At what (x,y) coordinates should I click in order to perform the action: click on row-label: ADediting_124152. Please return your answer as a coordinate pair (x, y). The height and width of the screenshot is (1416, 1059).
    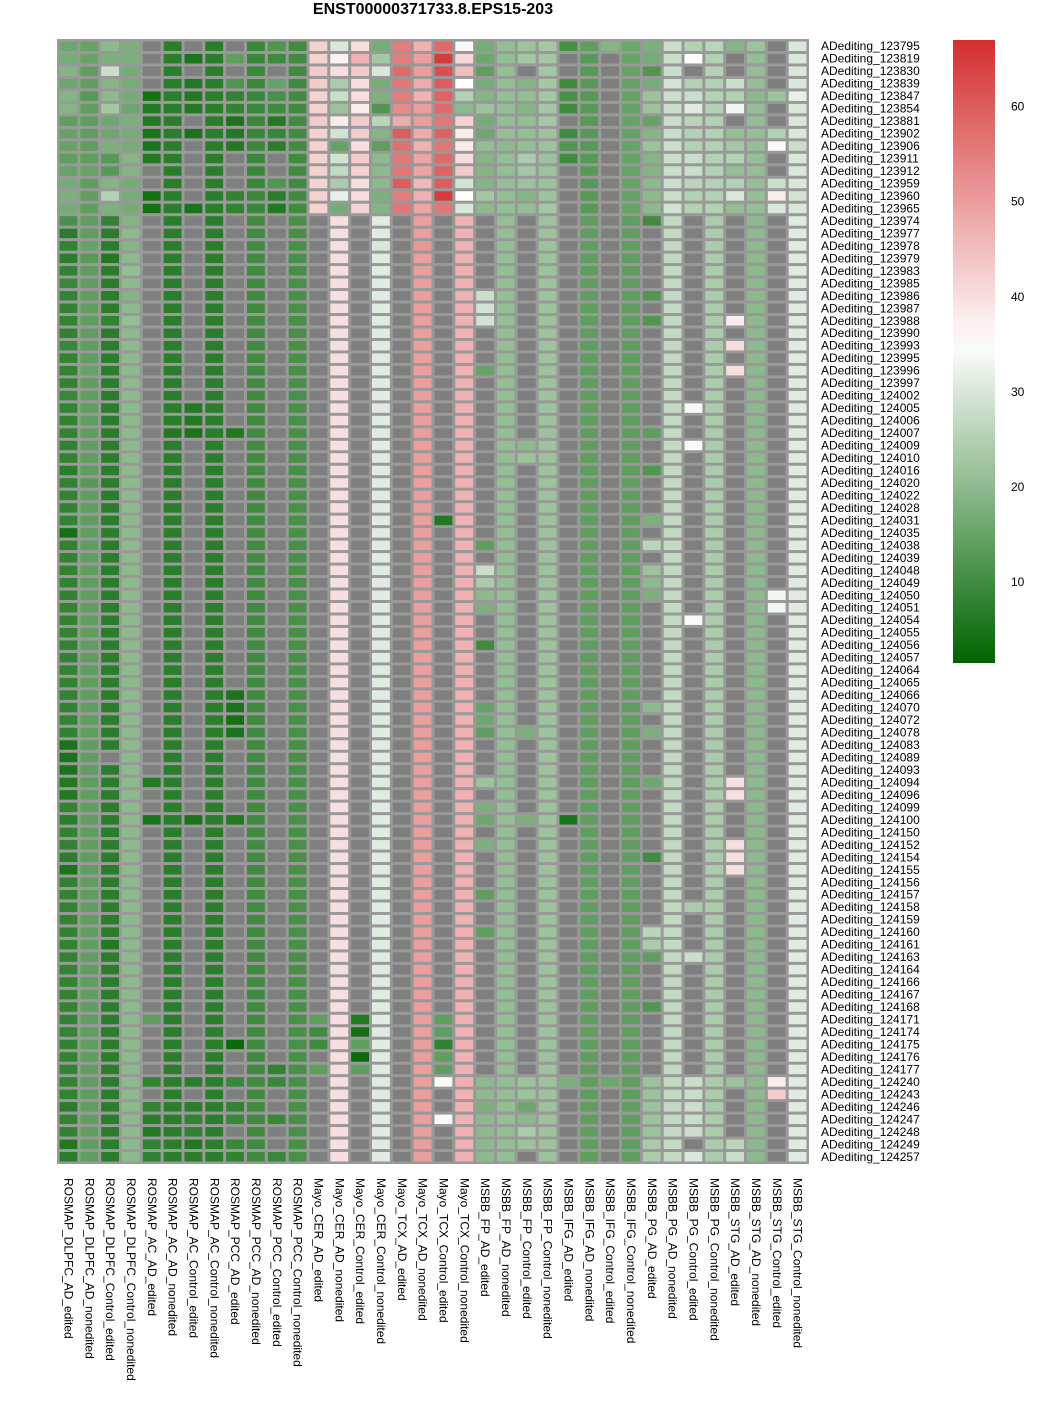
    Looking at the image, I should click on (870, 845).